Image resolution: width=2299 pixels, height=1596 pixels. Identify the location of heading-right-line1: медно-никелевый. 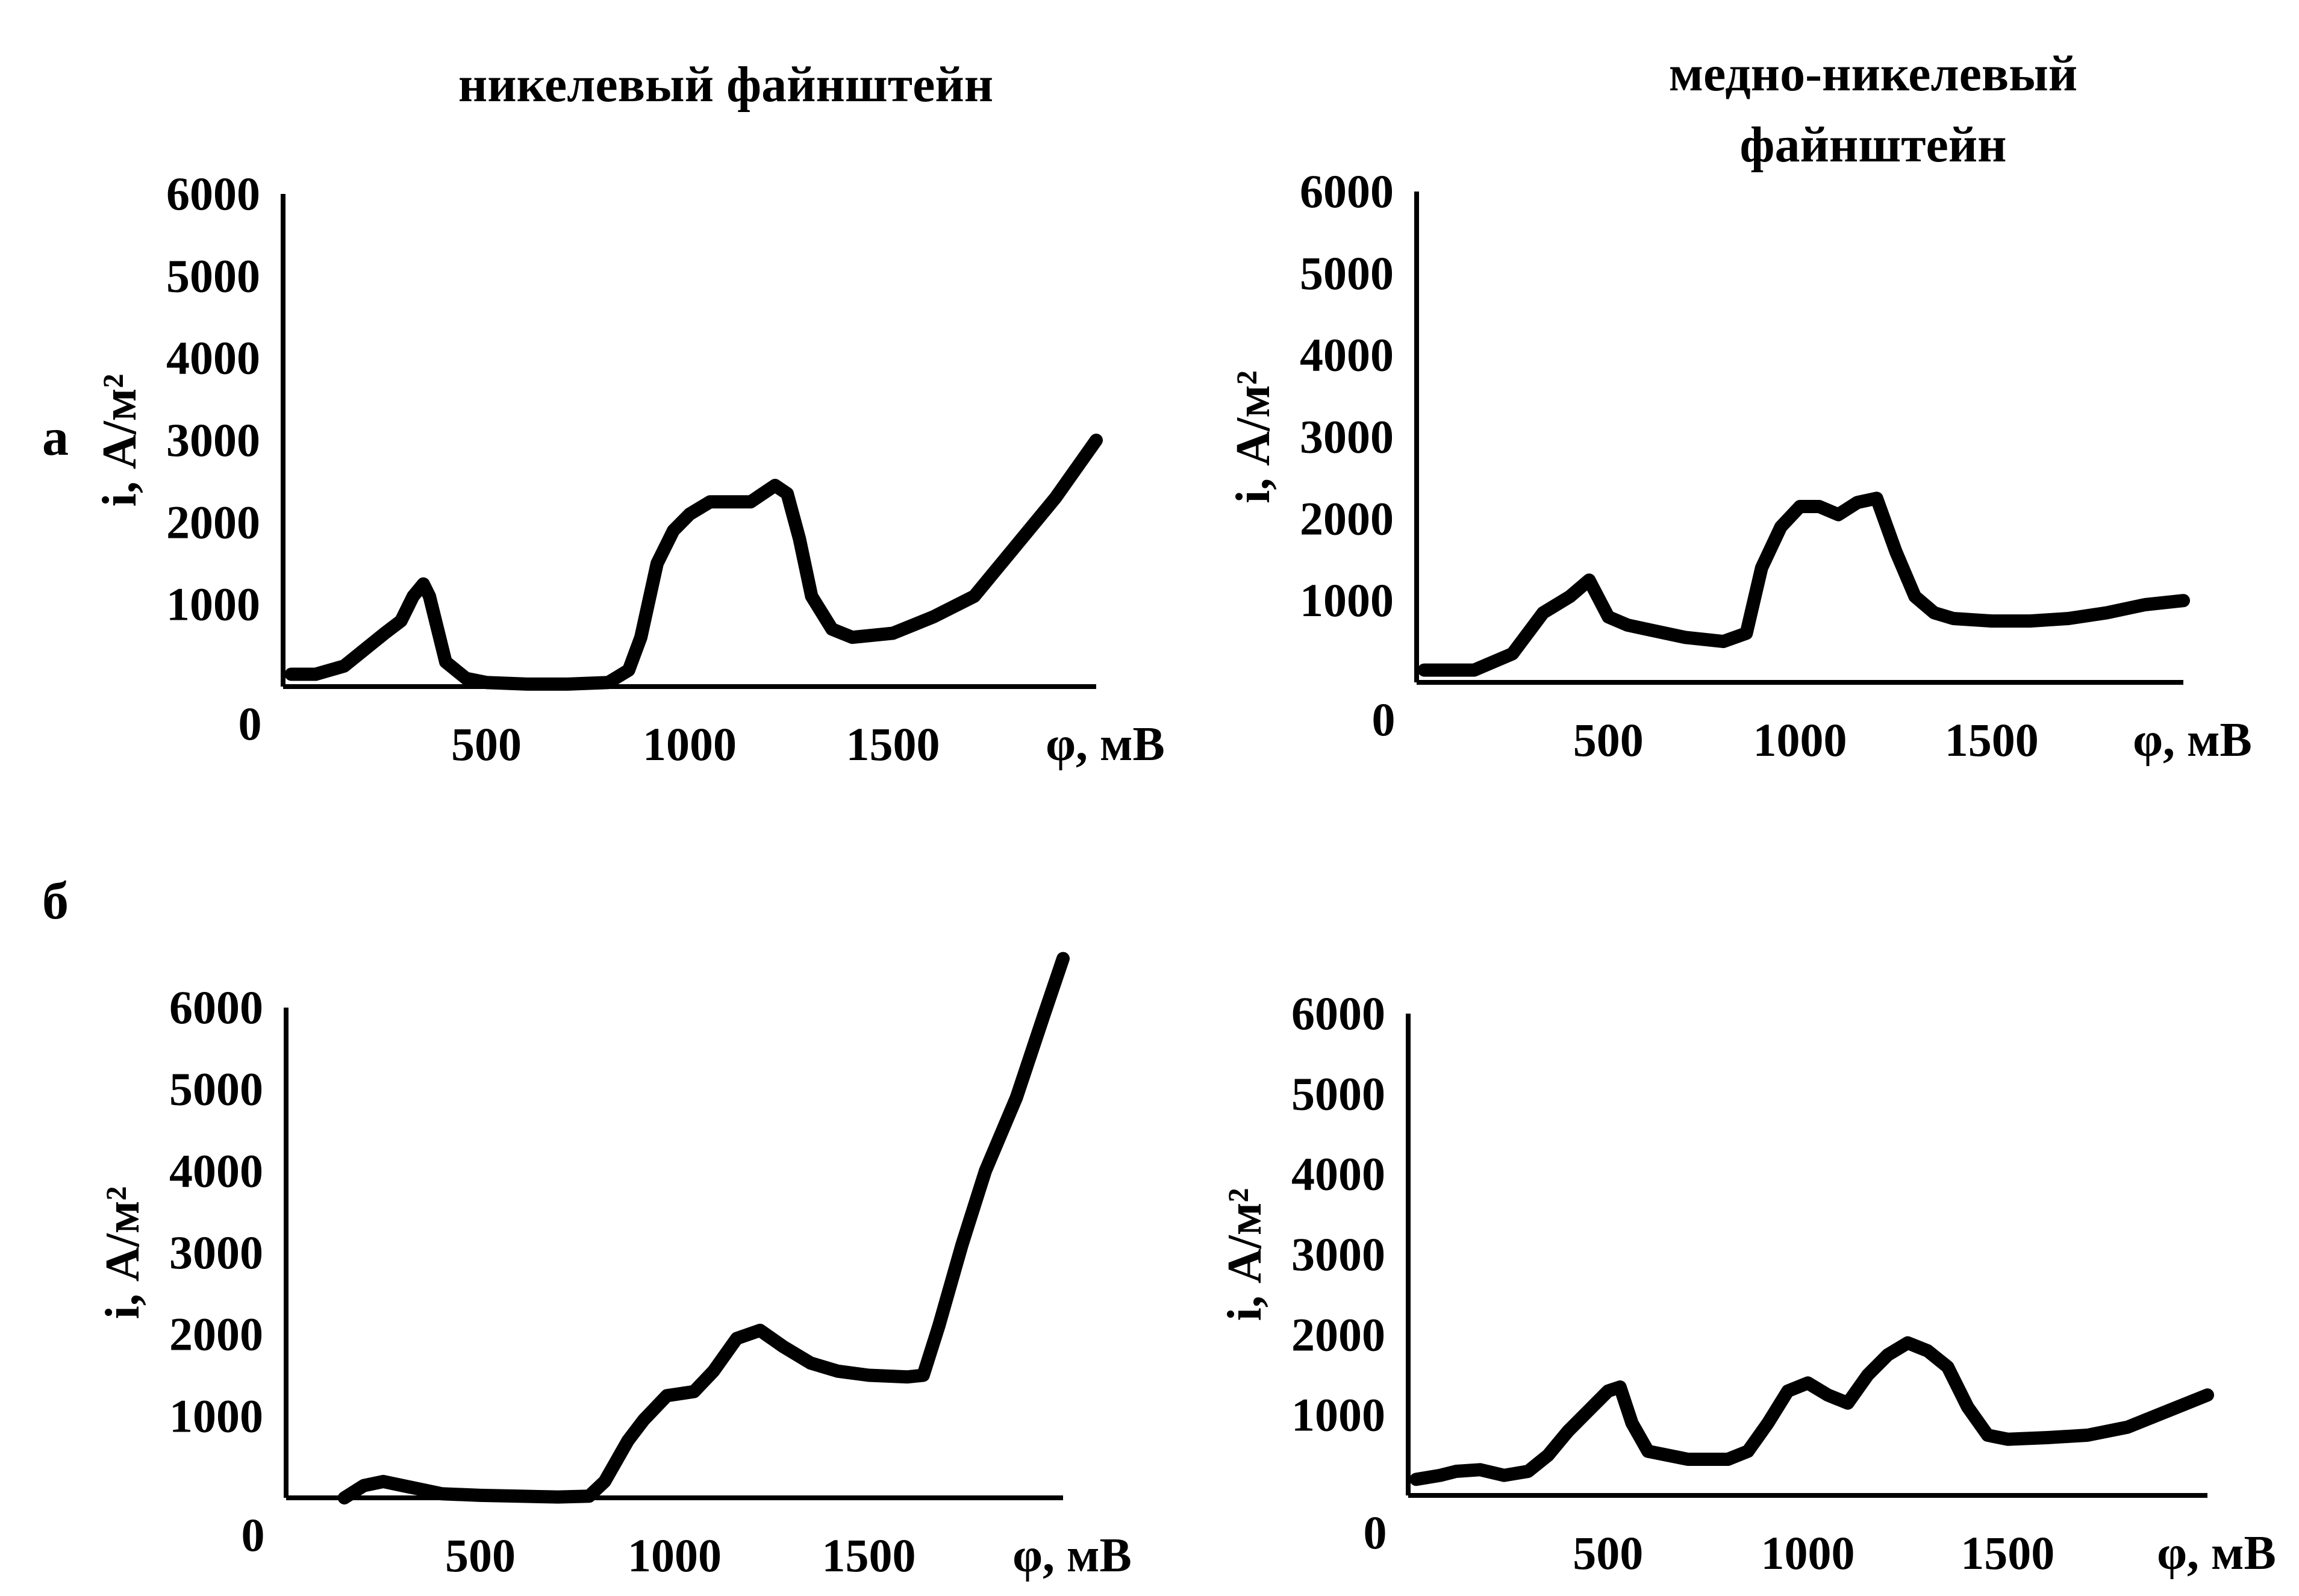
(1873, 74).